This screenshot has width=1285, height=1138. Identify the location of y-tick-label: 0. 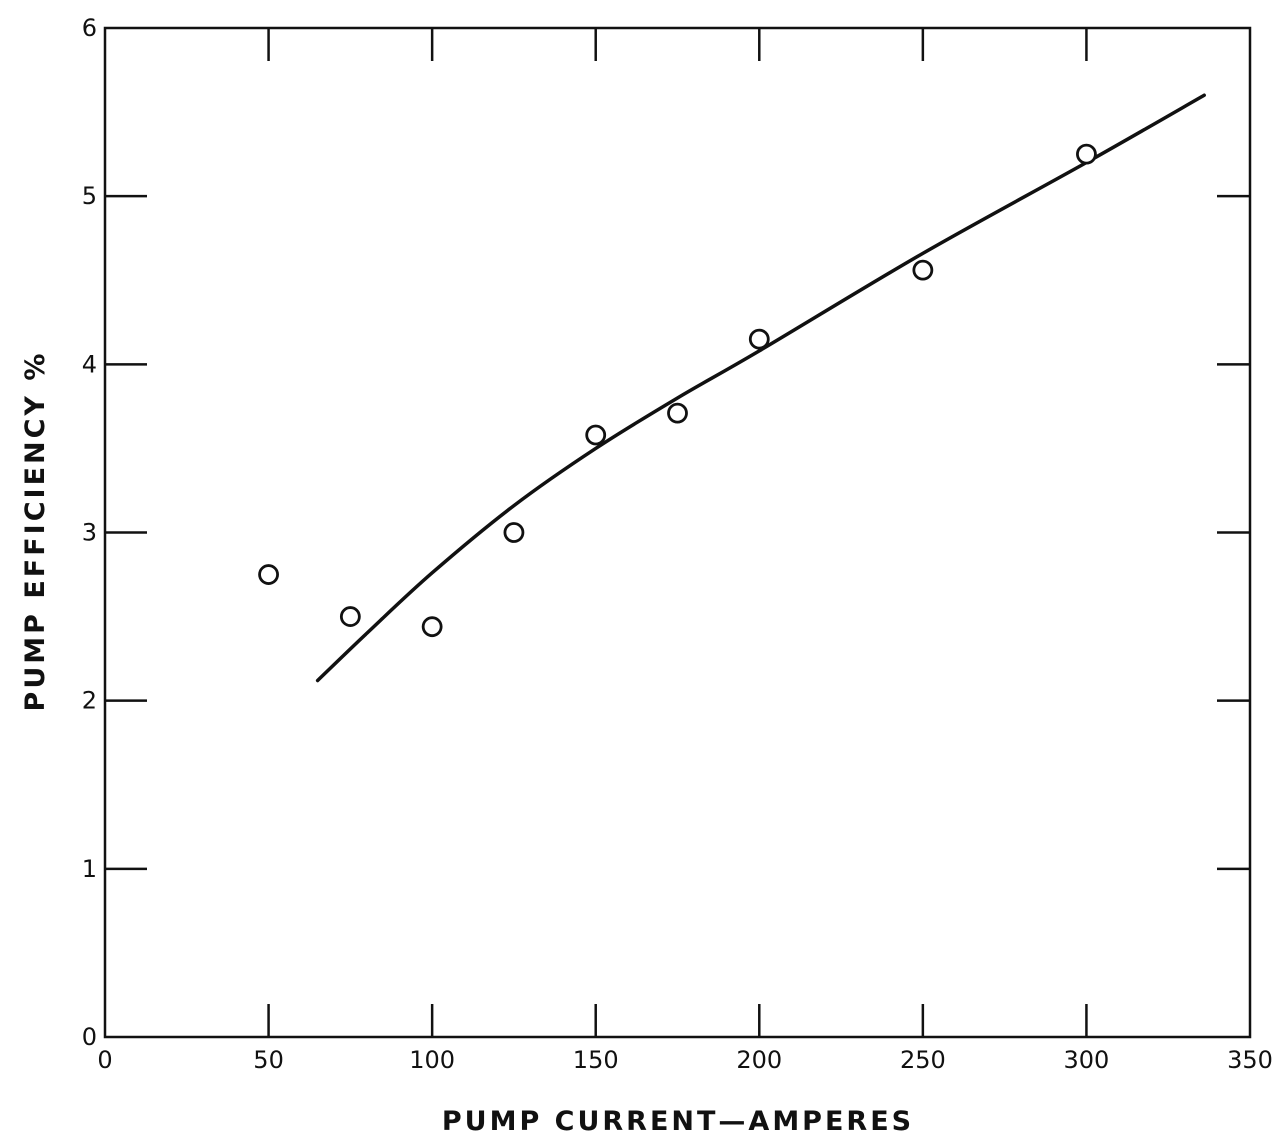
(89, 1037).